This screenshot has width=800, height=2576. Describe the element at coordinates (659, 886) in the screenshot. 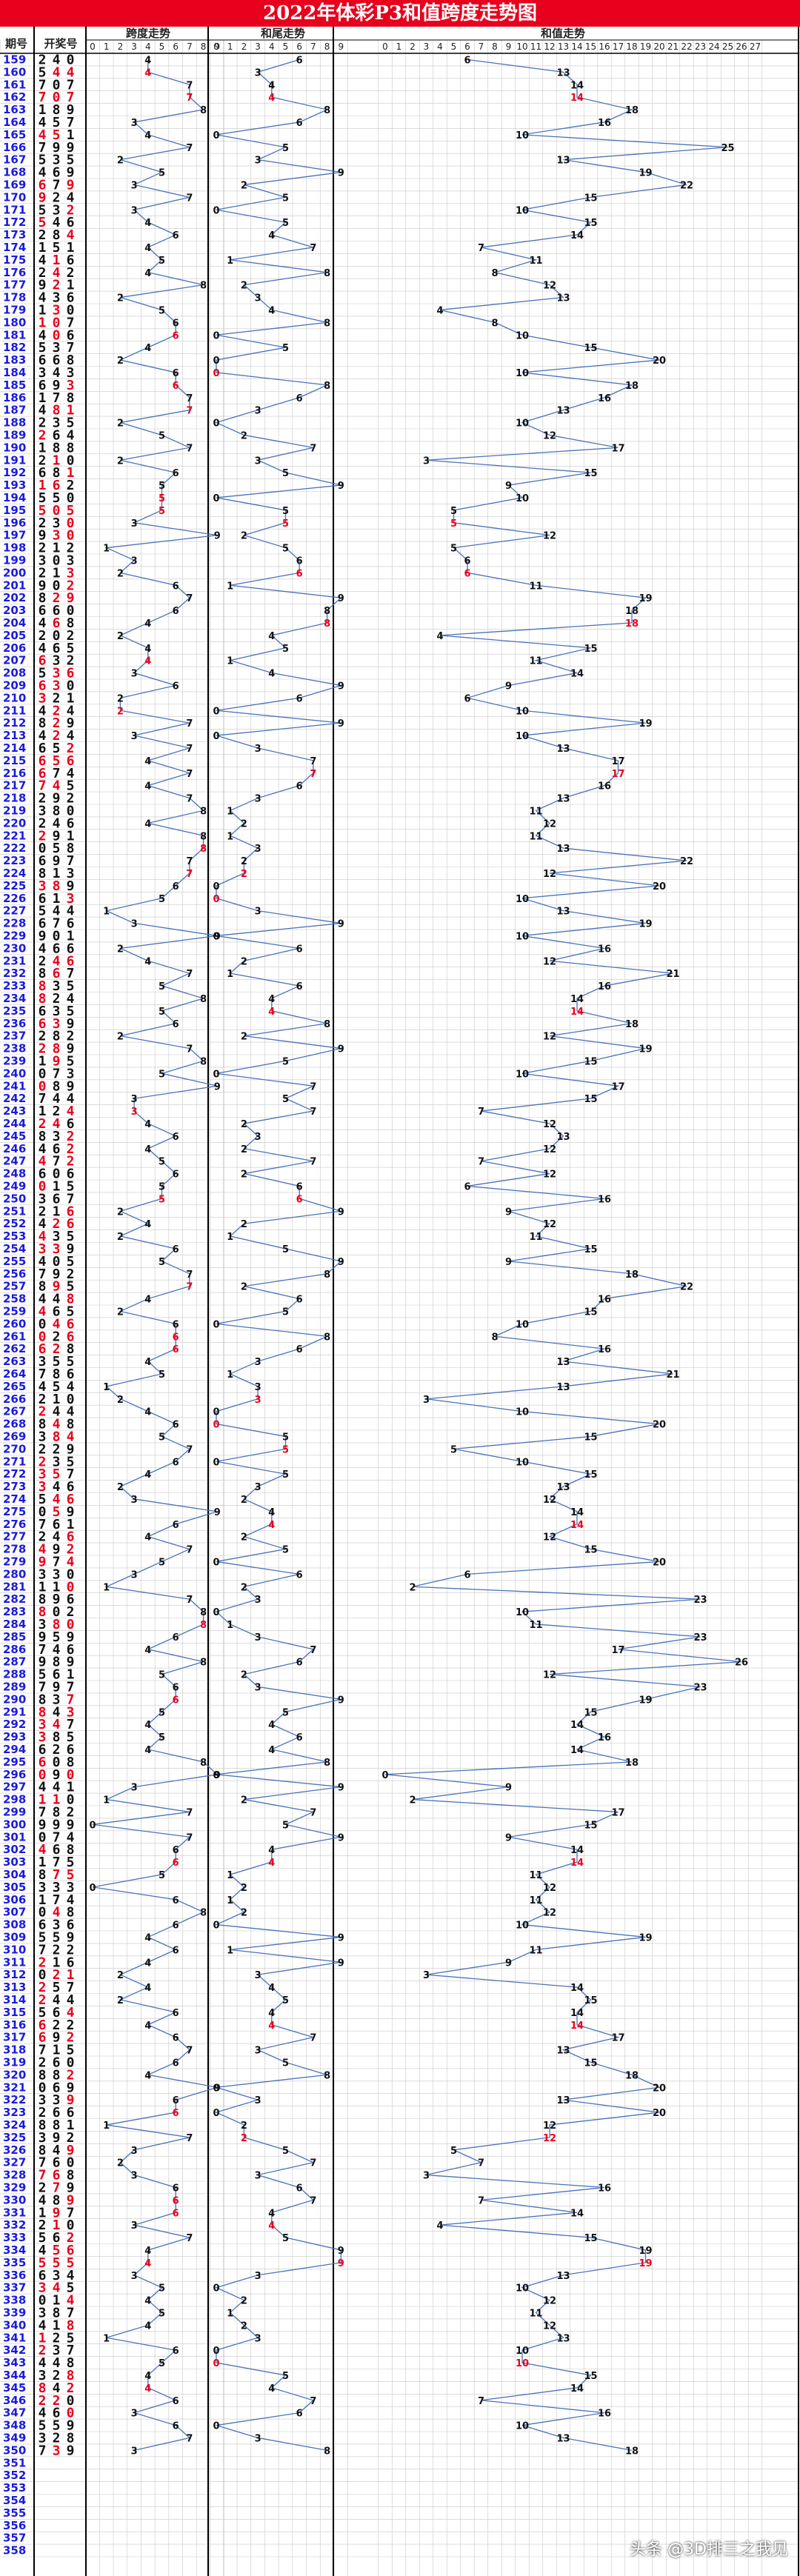

I see `sum-point: 20` at that location.